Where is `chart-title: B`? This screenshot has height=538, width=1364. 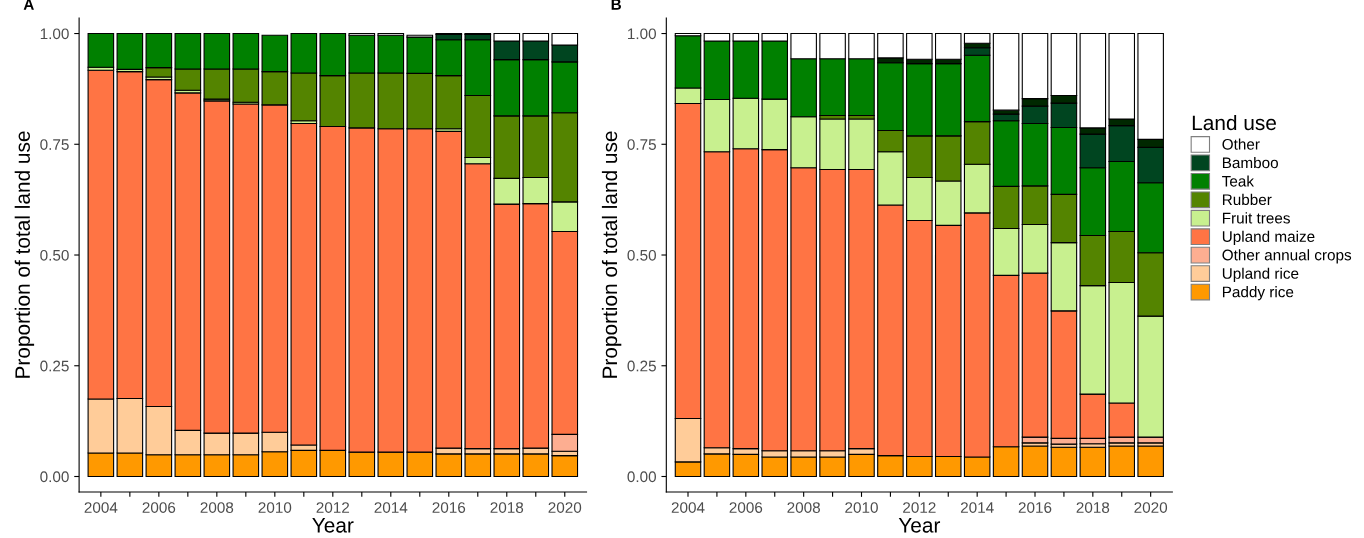 chart-title: B is located at coordinates (616, 5).